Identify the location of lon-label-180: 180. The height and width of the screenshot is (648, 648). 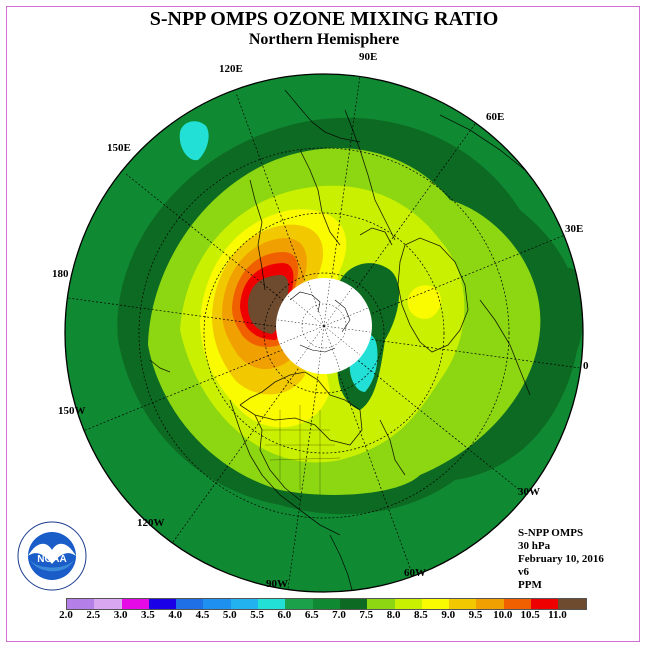
(60, 274).